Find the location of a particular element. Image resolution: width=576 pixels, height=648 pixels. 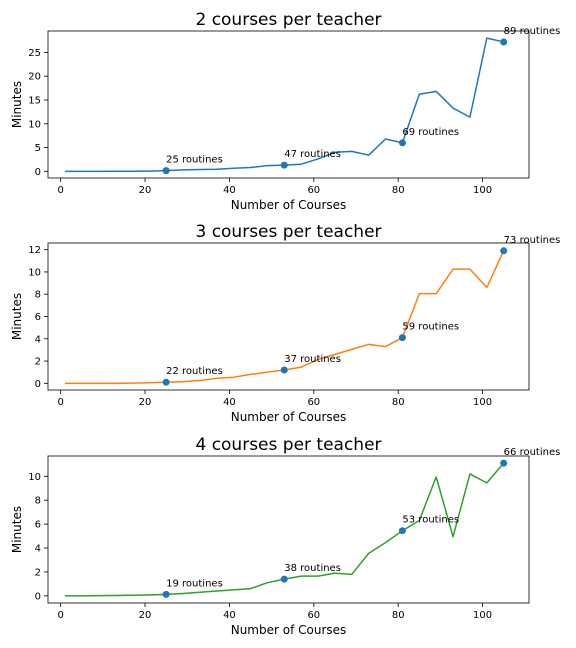

marker-annotation: 19 routines is located at coordinates (194, 583).